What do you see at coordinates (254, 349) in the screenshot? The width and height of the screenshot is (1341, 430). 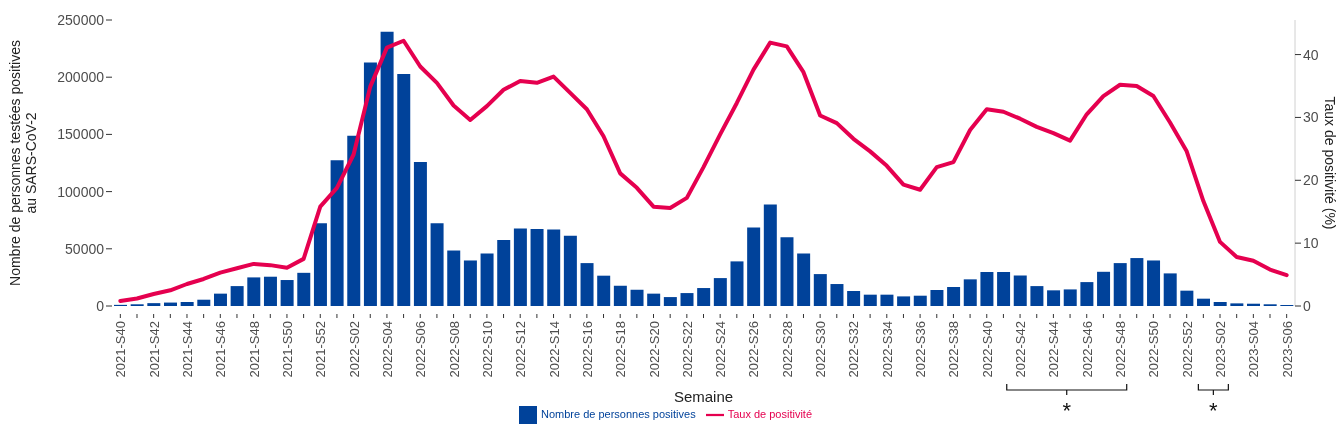 I see `x-tick-label: 2021-S48` at bounding box center [254, 349].